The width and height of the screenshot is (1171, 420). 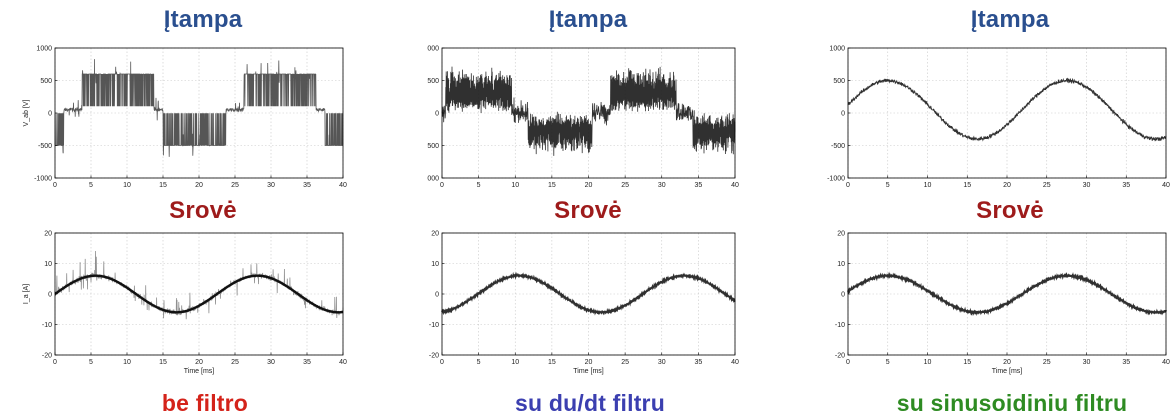 I want to click on voltage-chart-dudt-filter: 0 5 10 15 20 25 30 35 40 000 500 0 500 000, so click(x=583, y=118).